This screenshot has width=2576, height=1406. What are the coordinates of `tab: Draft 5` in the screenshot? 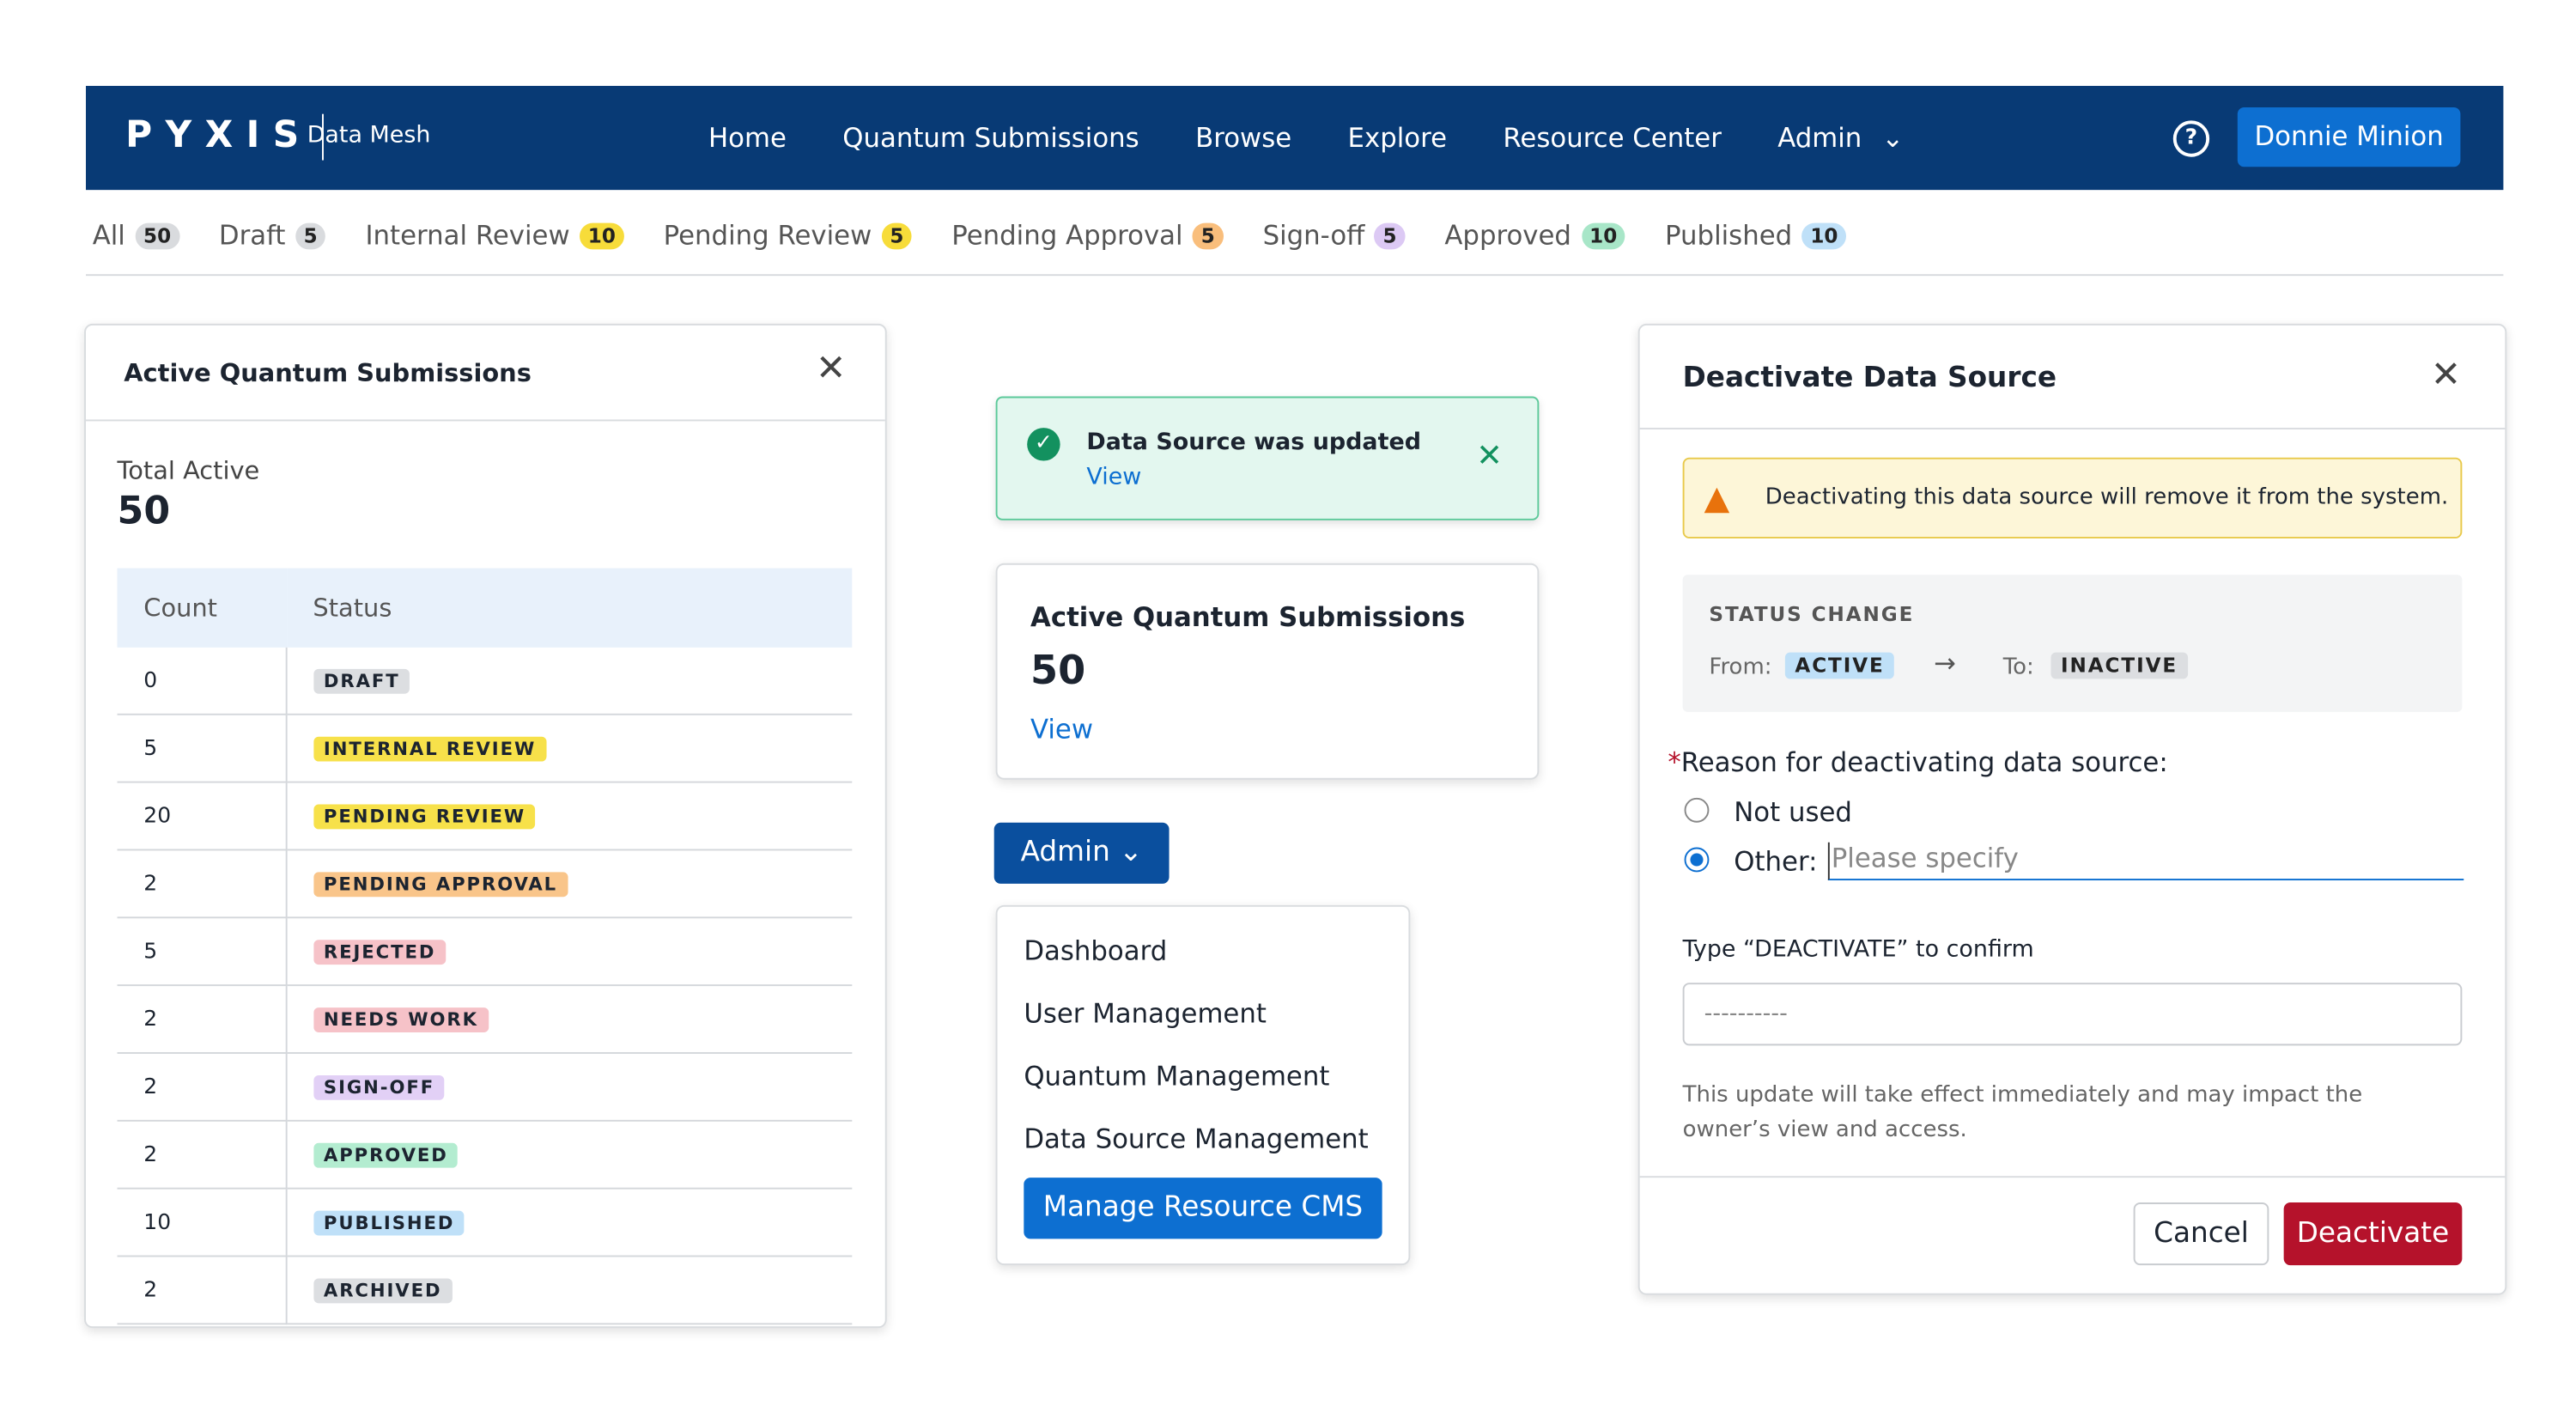 It's located at (272, 235).